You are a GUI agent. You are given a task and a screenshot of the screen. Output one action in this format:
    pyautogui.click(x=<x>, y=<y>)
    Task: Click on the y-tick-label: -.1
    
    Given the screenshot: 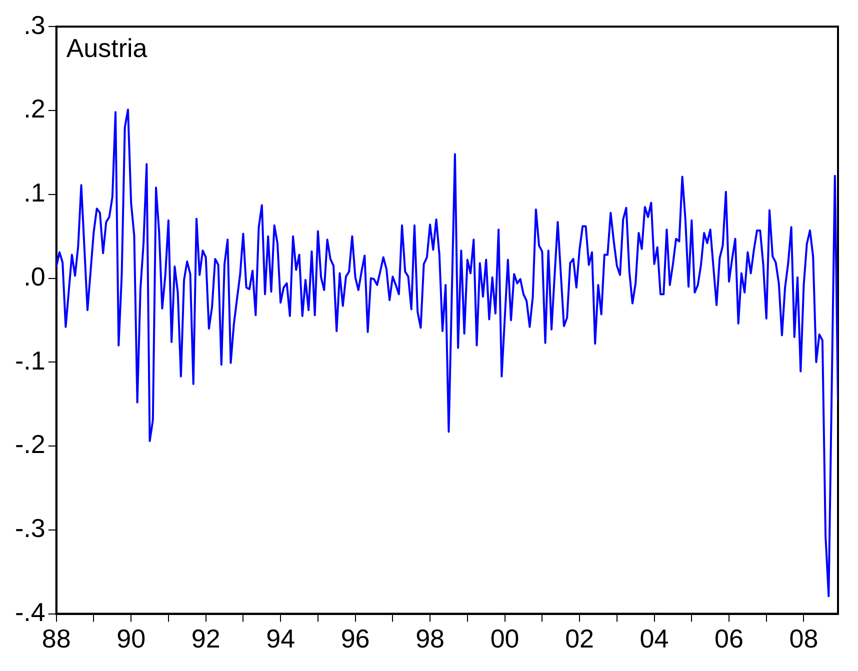 What is the action you would take?
    pyautogui.click(x=30, y=360)
    